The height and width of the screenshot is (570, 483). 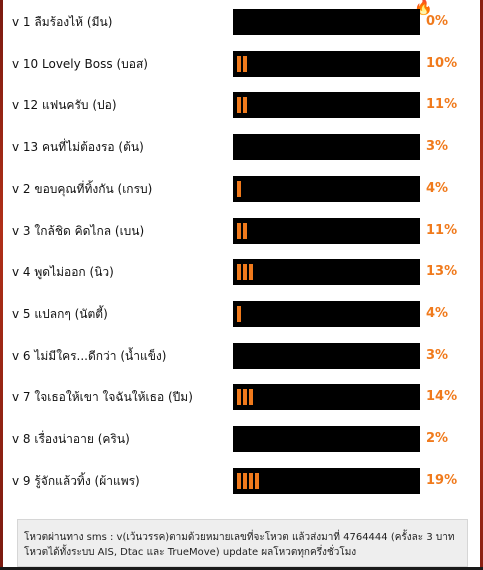 What do you see at coordinates (71, 439) in the screenshot?
I see `poll-option-label: v 8 เรื่องน่าอาย (คริน)` at bounding box center [71, 439].